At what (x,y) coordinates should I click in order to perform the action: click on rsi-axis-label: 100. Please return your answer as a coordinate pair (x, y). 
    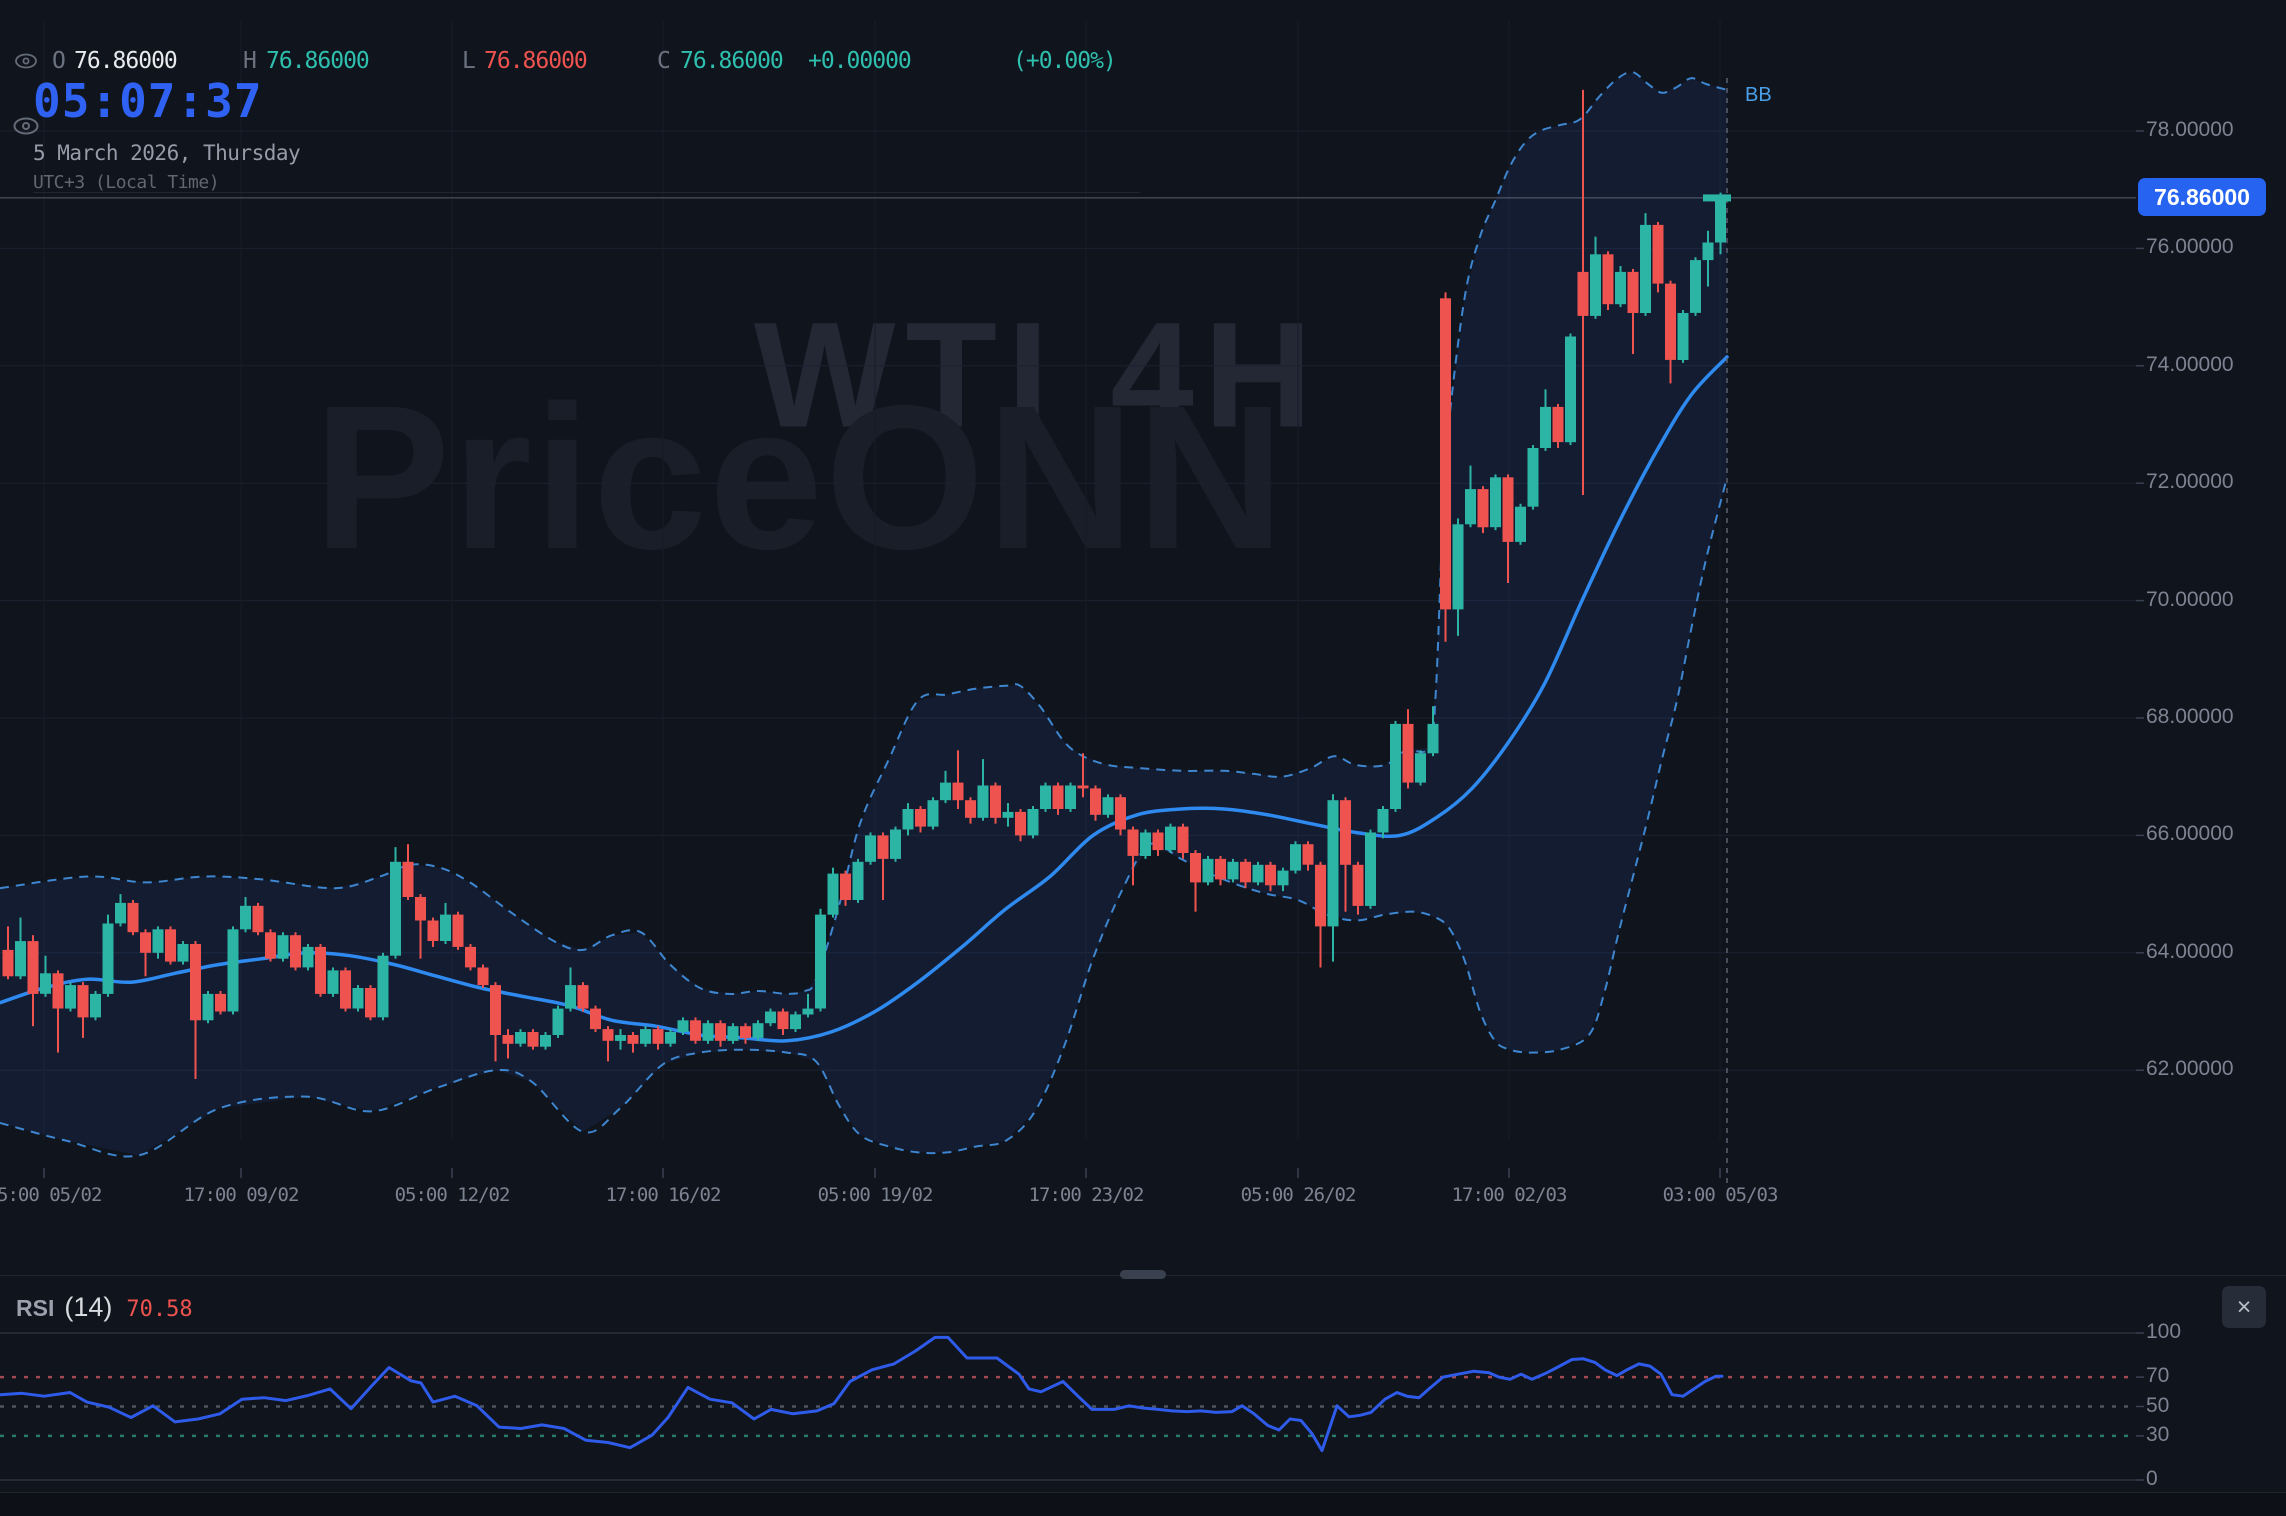
    Looking at the image, I should click on (2164, 1331).